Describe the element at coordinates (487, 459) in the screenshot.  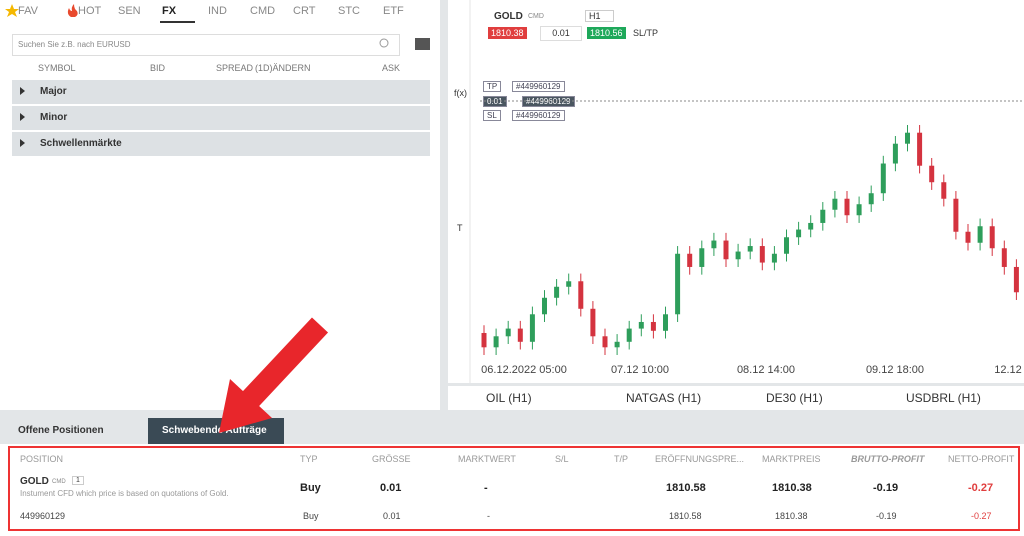
I see `table-header: MARKTWERT` at that location.